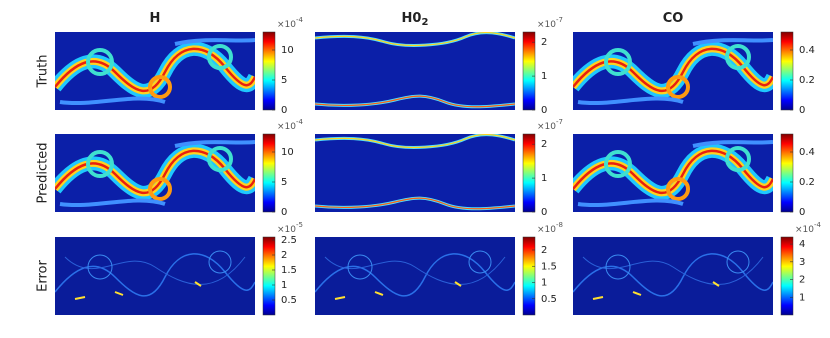 Image resolution: width=830 pixels, height=338 pixels. What do you see at coordinates (559, 225) in the screenshot?
I see `multiplier-exponent: -8` at bounding box center [559, 225].